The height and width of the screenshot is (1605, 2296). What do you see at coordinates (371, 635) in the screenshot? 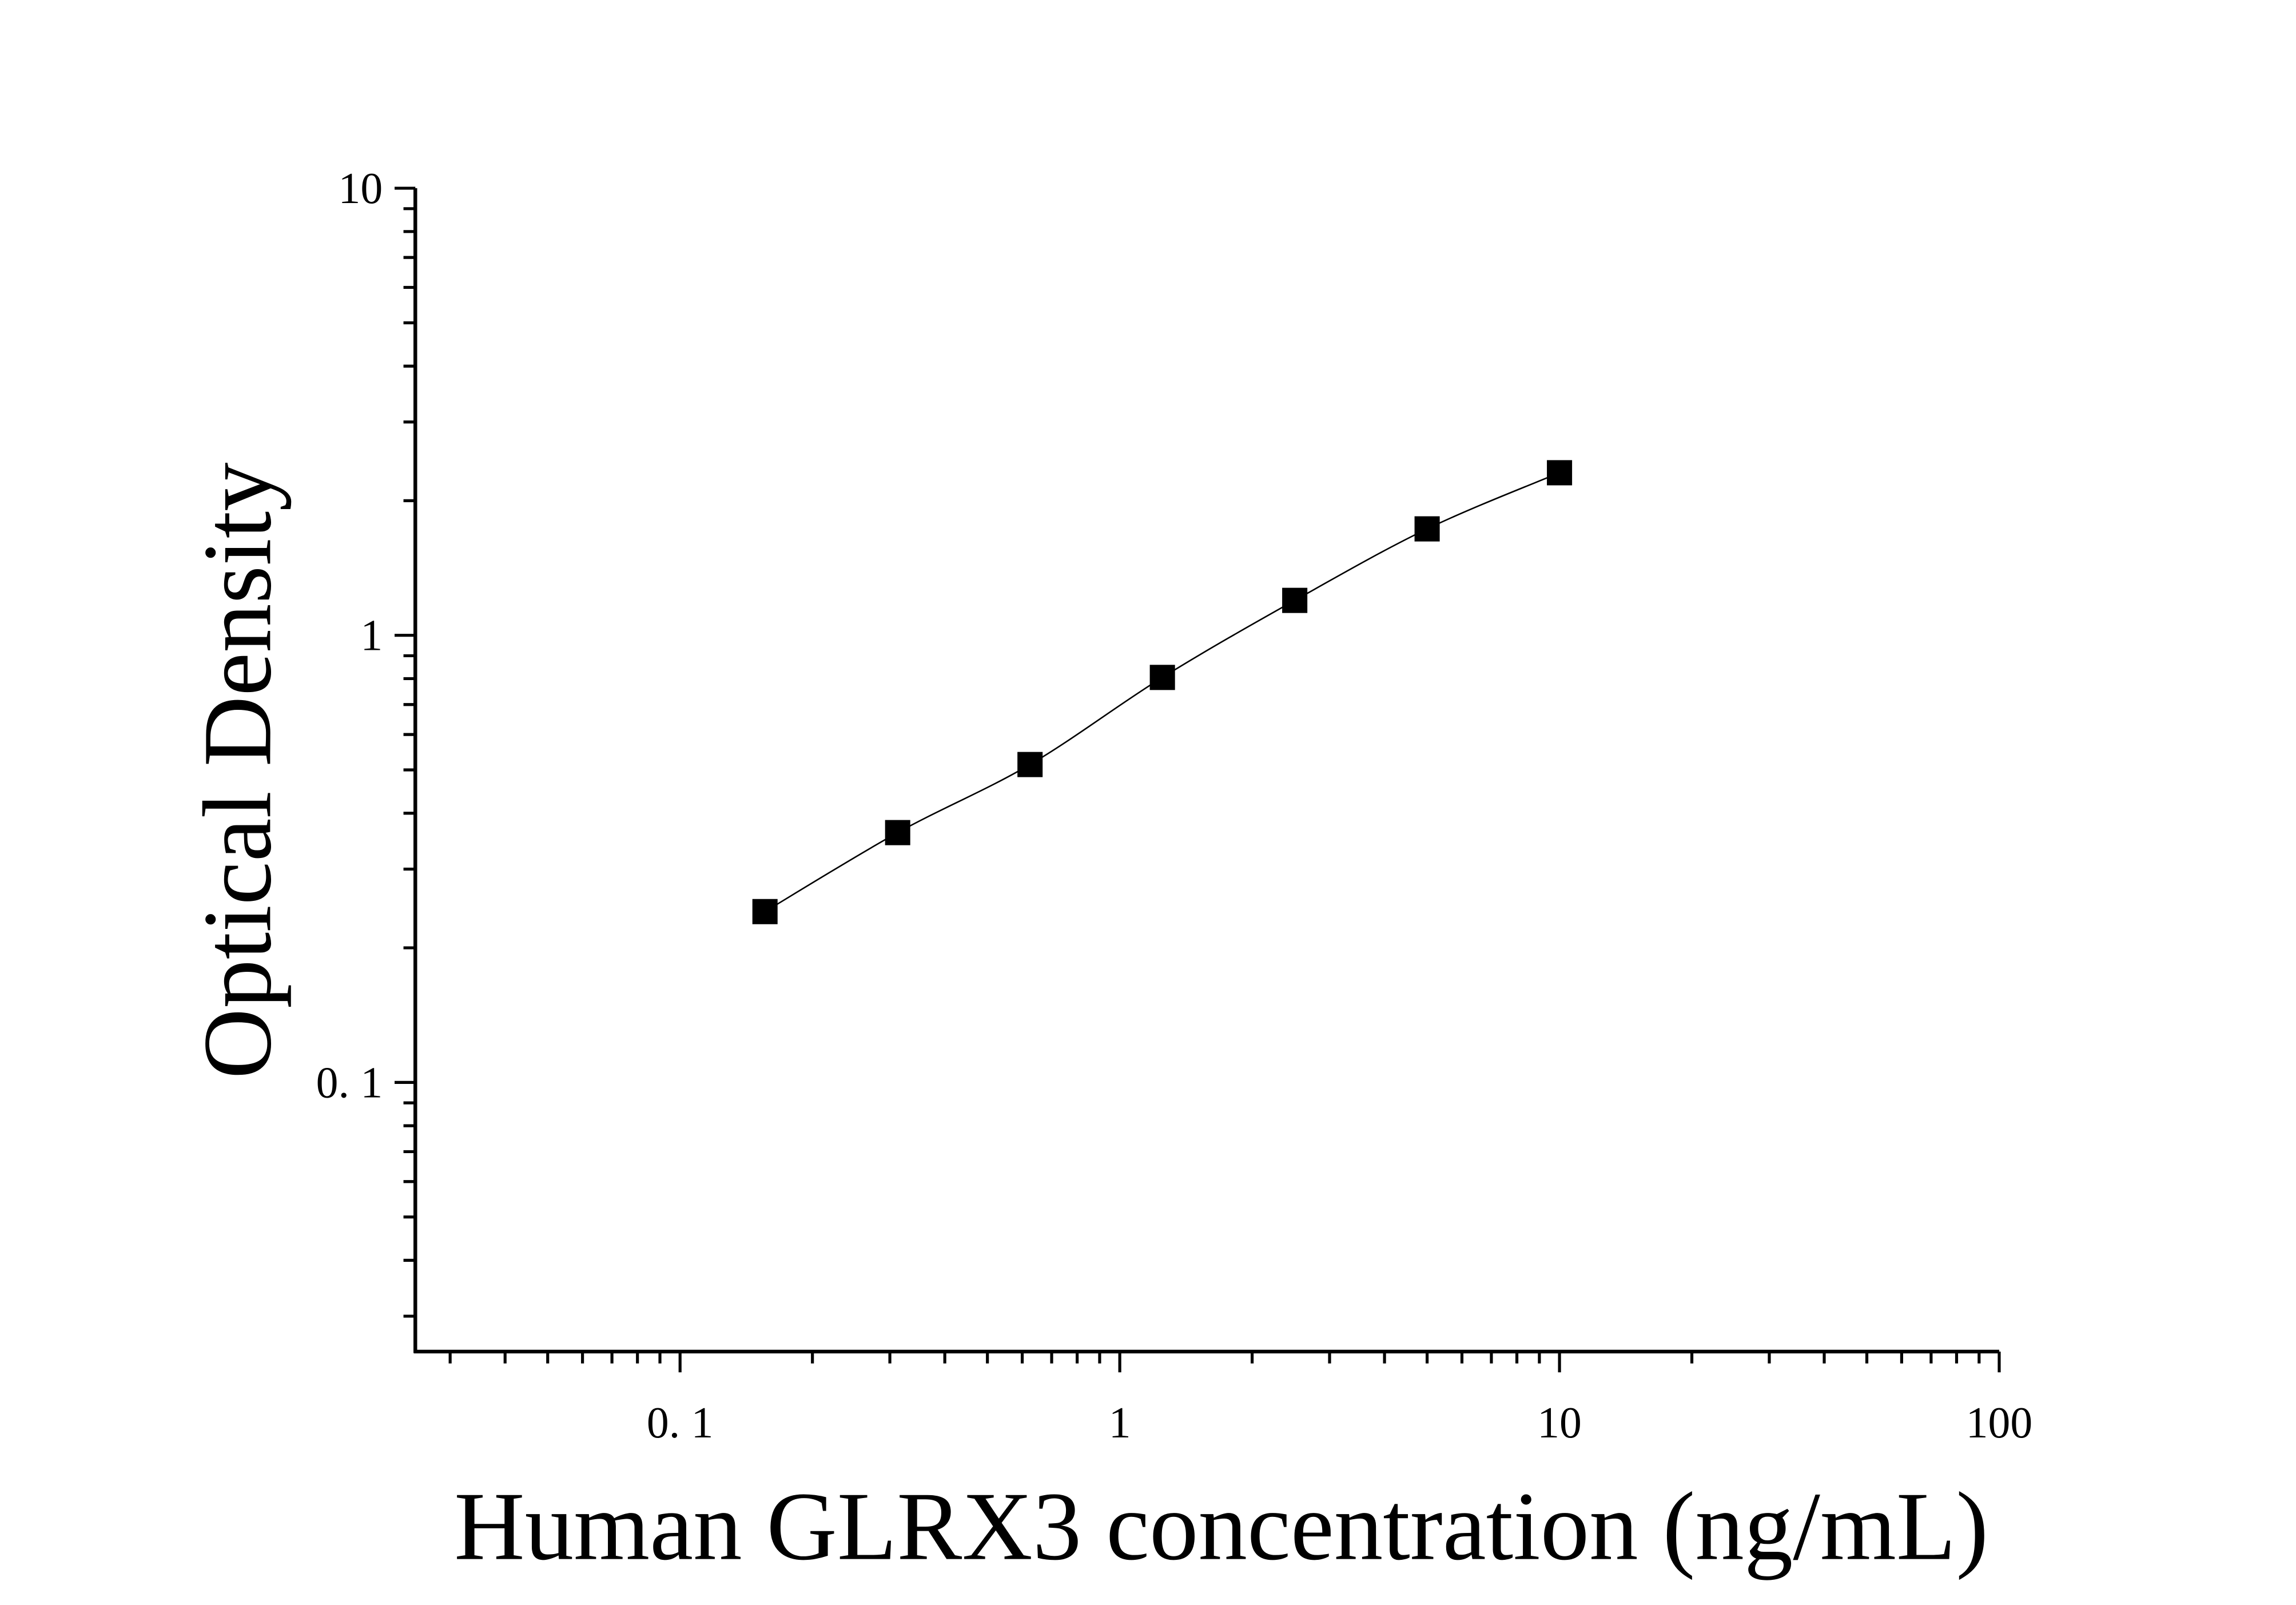
I see `y-tick-label: 1` at bounding box center [371, 635].